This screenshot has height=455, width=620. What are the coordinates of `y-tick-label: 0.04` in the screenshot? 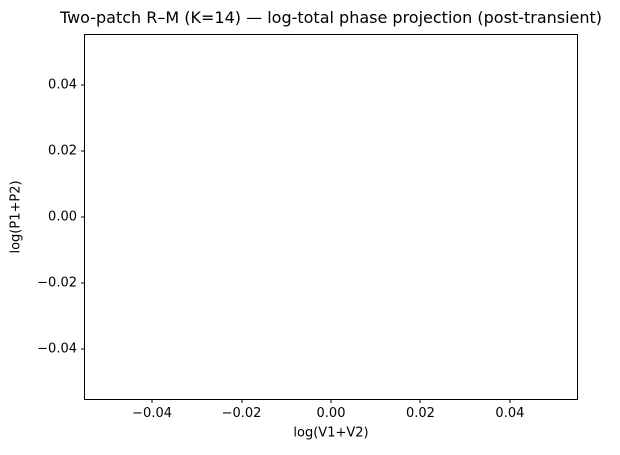 It's located at (62, 85).